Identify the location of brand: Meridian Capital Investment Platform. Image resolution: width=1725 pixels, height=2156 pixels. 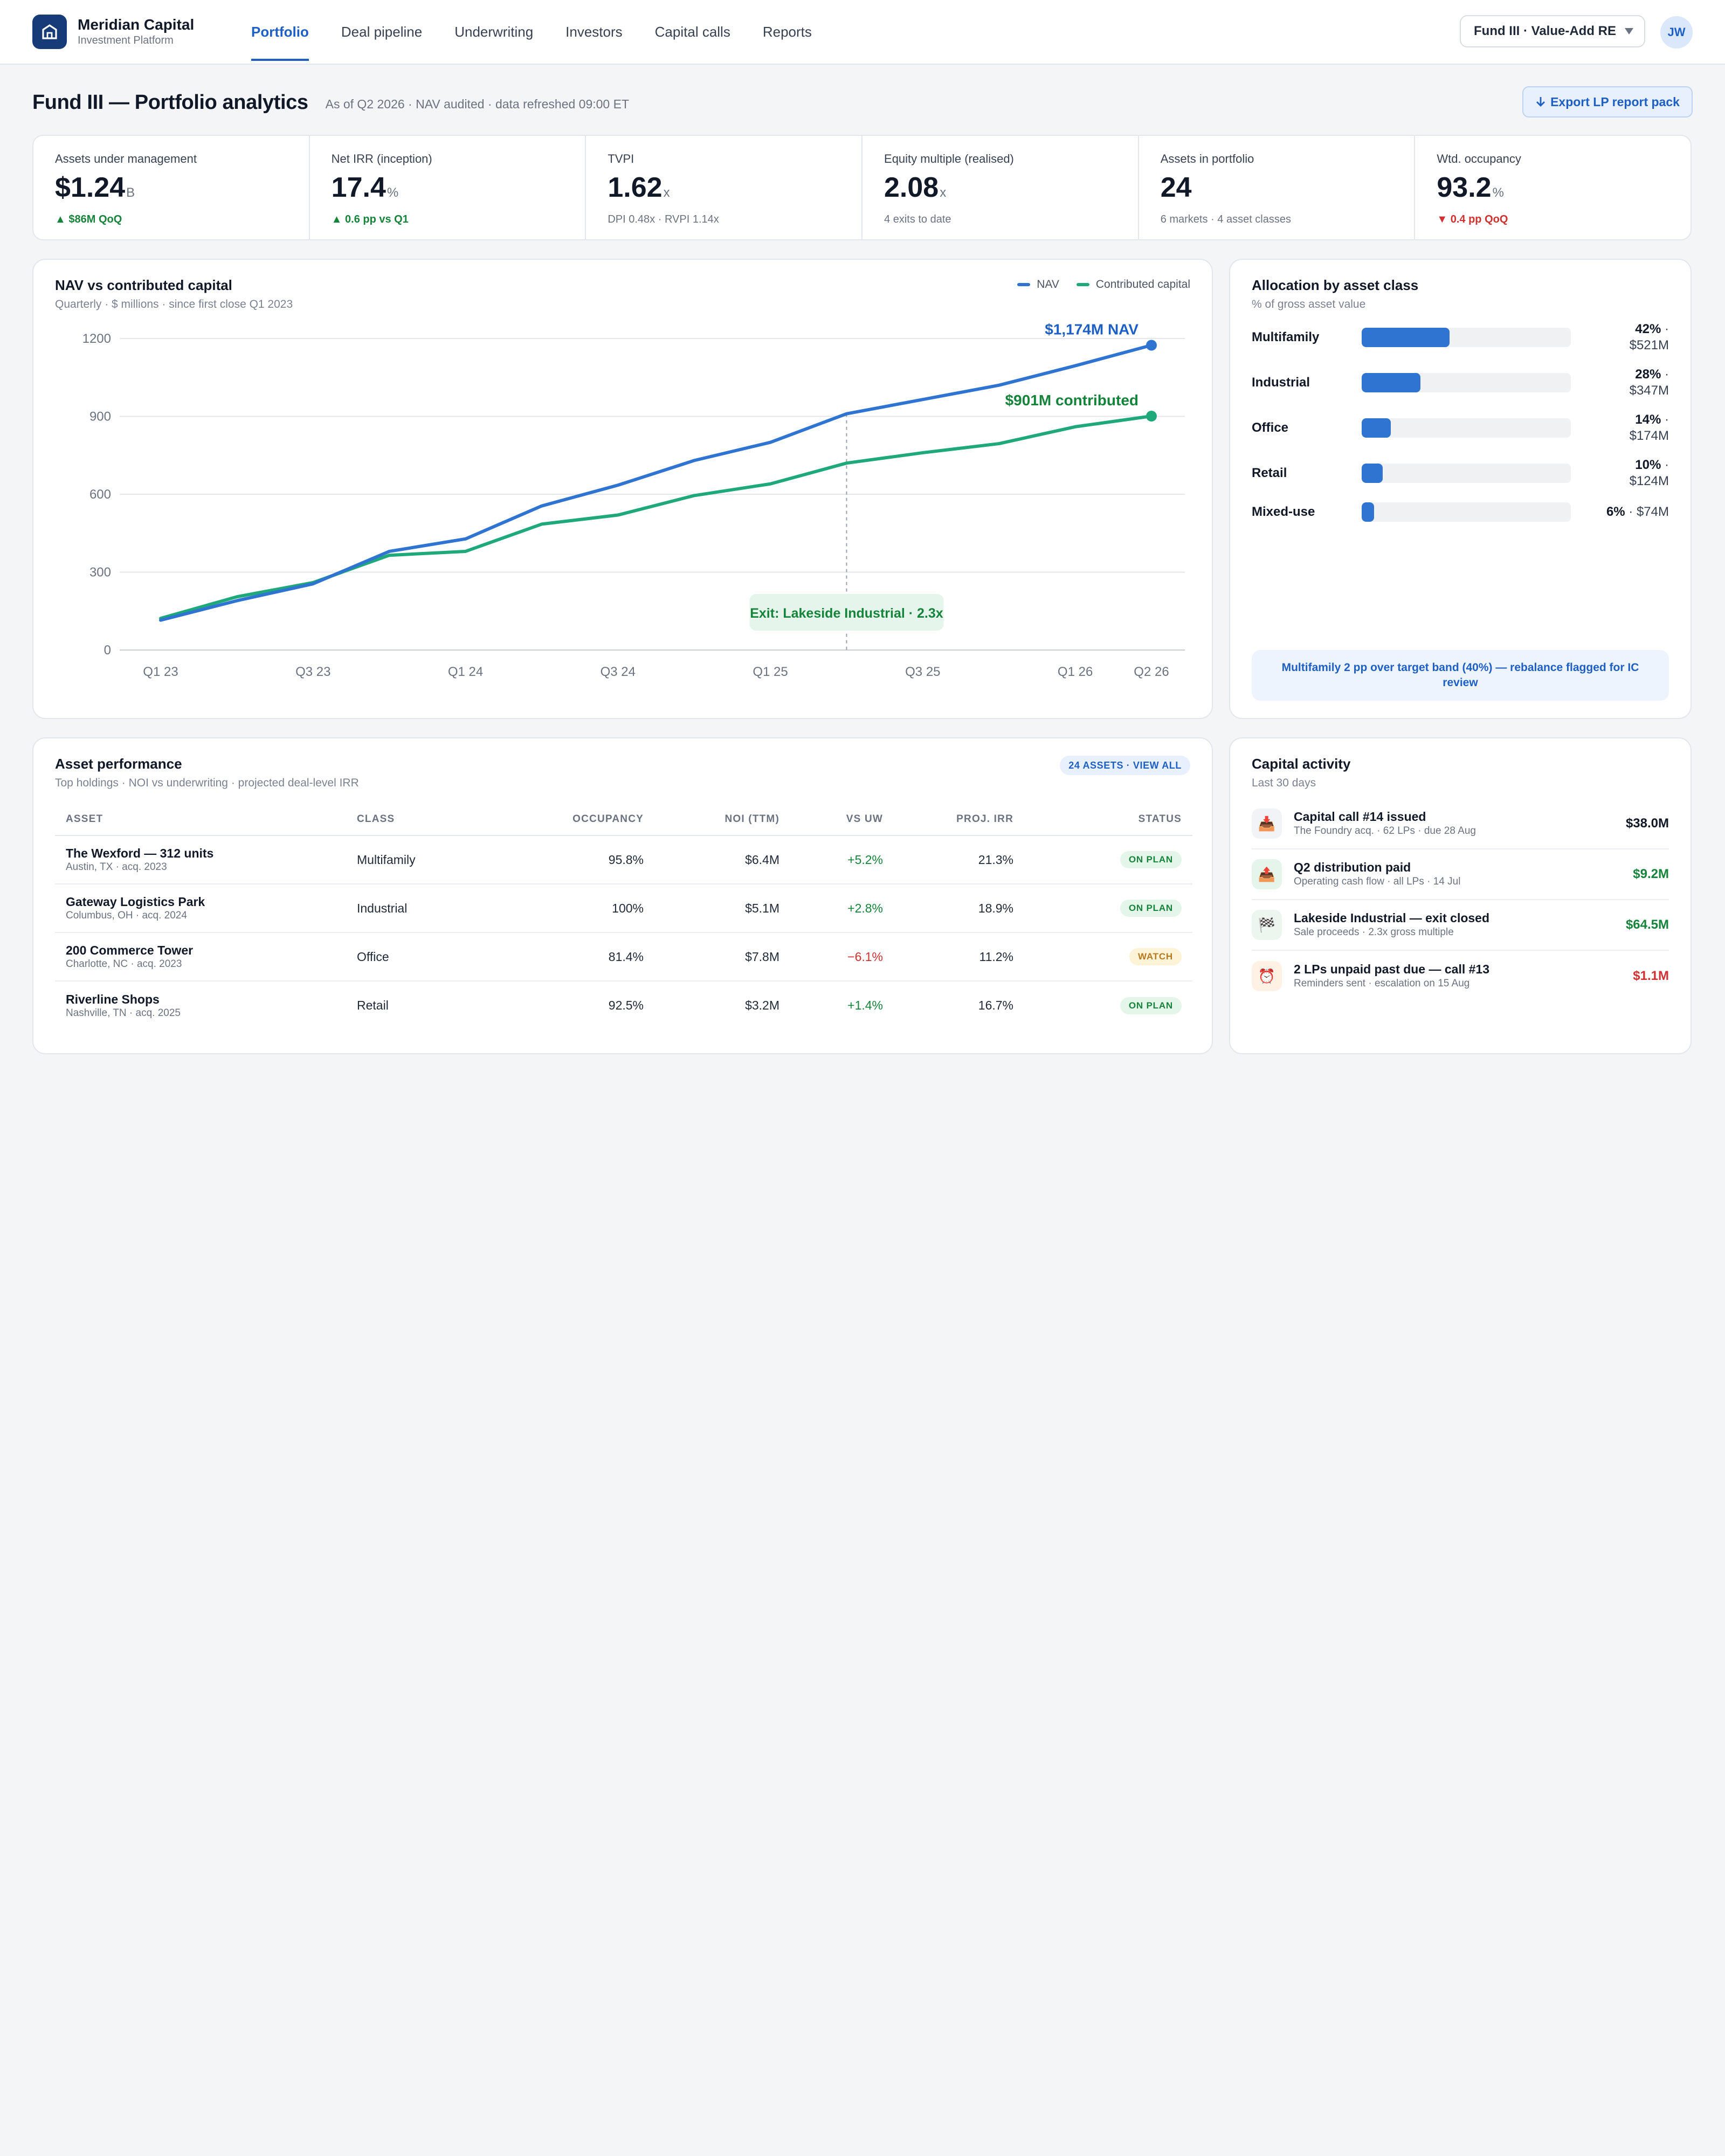
(133, 32).